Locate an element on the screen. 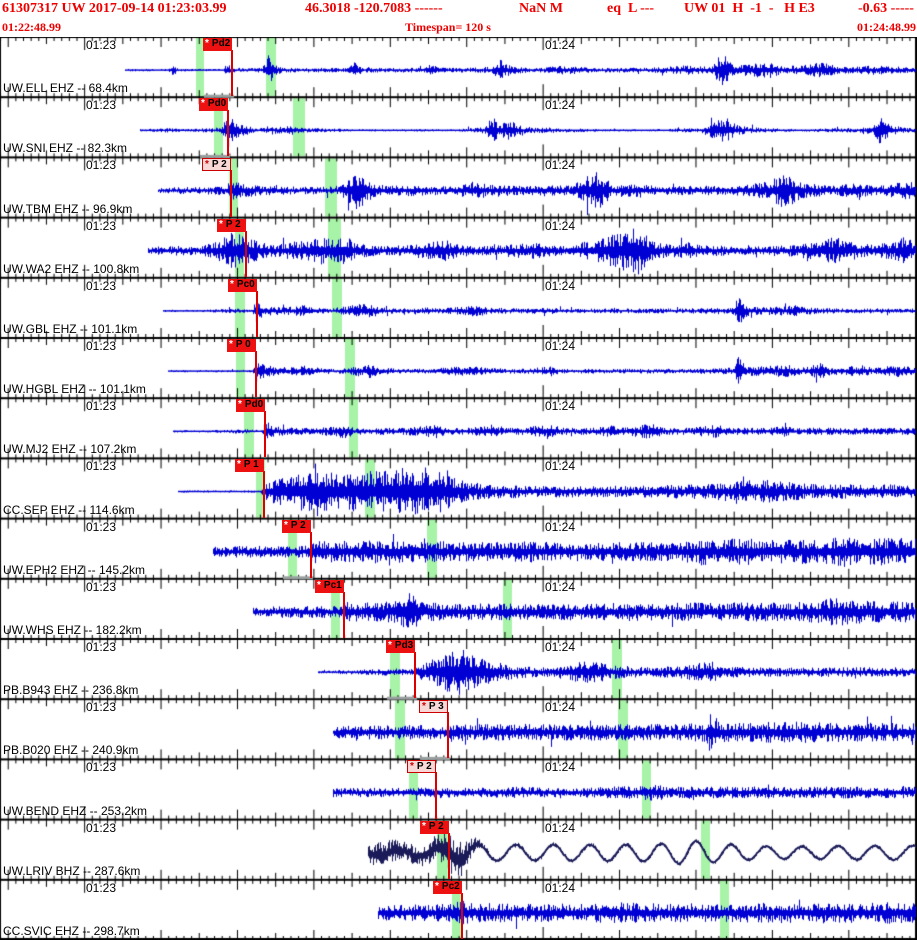 This screenshot has width=917, height=940. trace-row: 01:23 01:24 * Pd0 UW.MJ2 EHZ -- 107.2km is located at coordinates (458, 428).